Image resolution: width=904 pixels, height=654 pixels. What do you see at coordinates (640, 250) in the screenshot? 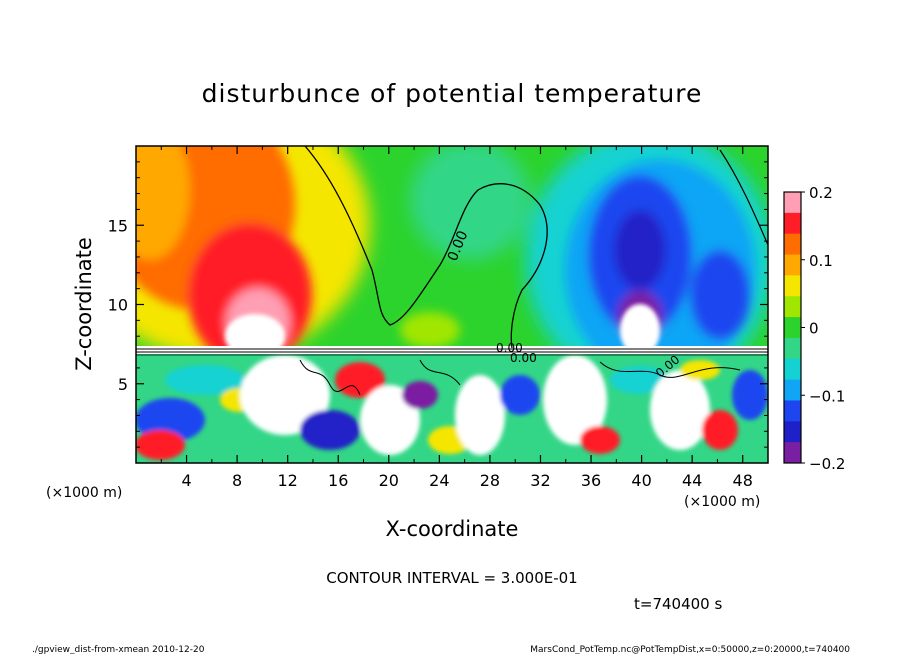
I see `region-darkblue-right` at bounding box center [640, 250].